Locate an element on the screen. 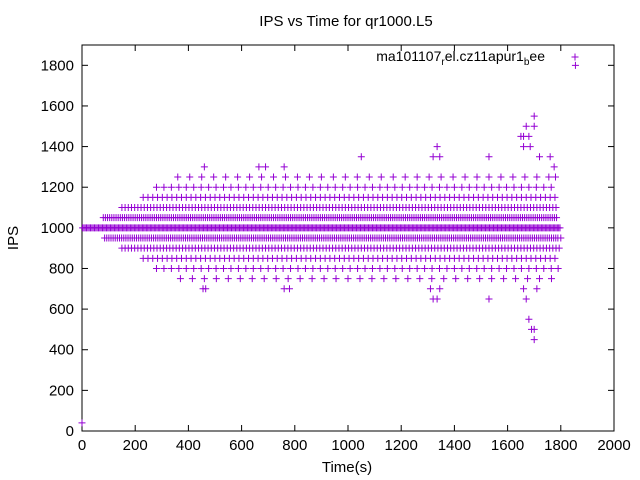 The image size is (640, 480). x-tick-label: 1000 is located at coordinates (347, 445).